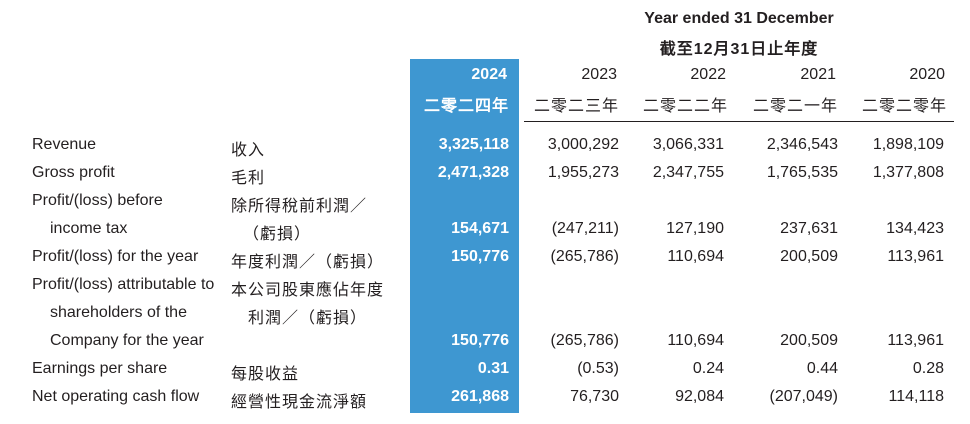 This screenshot has width=970, height=424. What do you see at coordinates (809, 228) in the screenshot?
I see `value-profit-before-tax-2021: 237,631` at bounding box center [809, 228].